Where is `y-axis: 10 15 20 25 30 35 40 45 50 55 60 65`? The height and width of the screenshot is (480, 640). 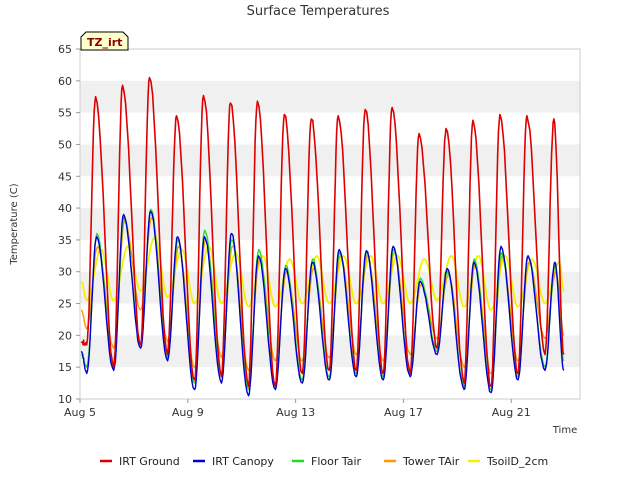 y-axis: 10 15 20 25 30 35 40 45 50 55 60 65 is located at coordinates (69, 224).